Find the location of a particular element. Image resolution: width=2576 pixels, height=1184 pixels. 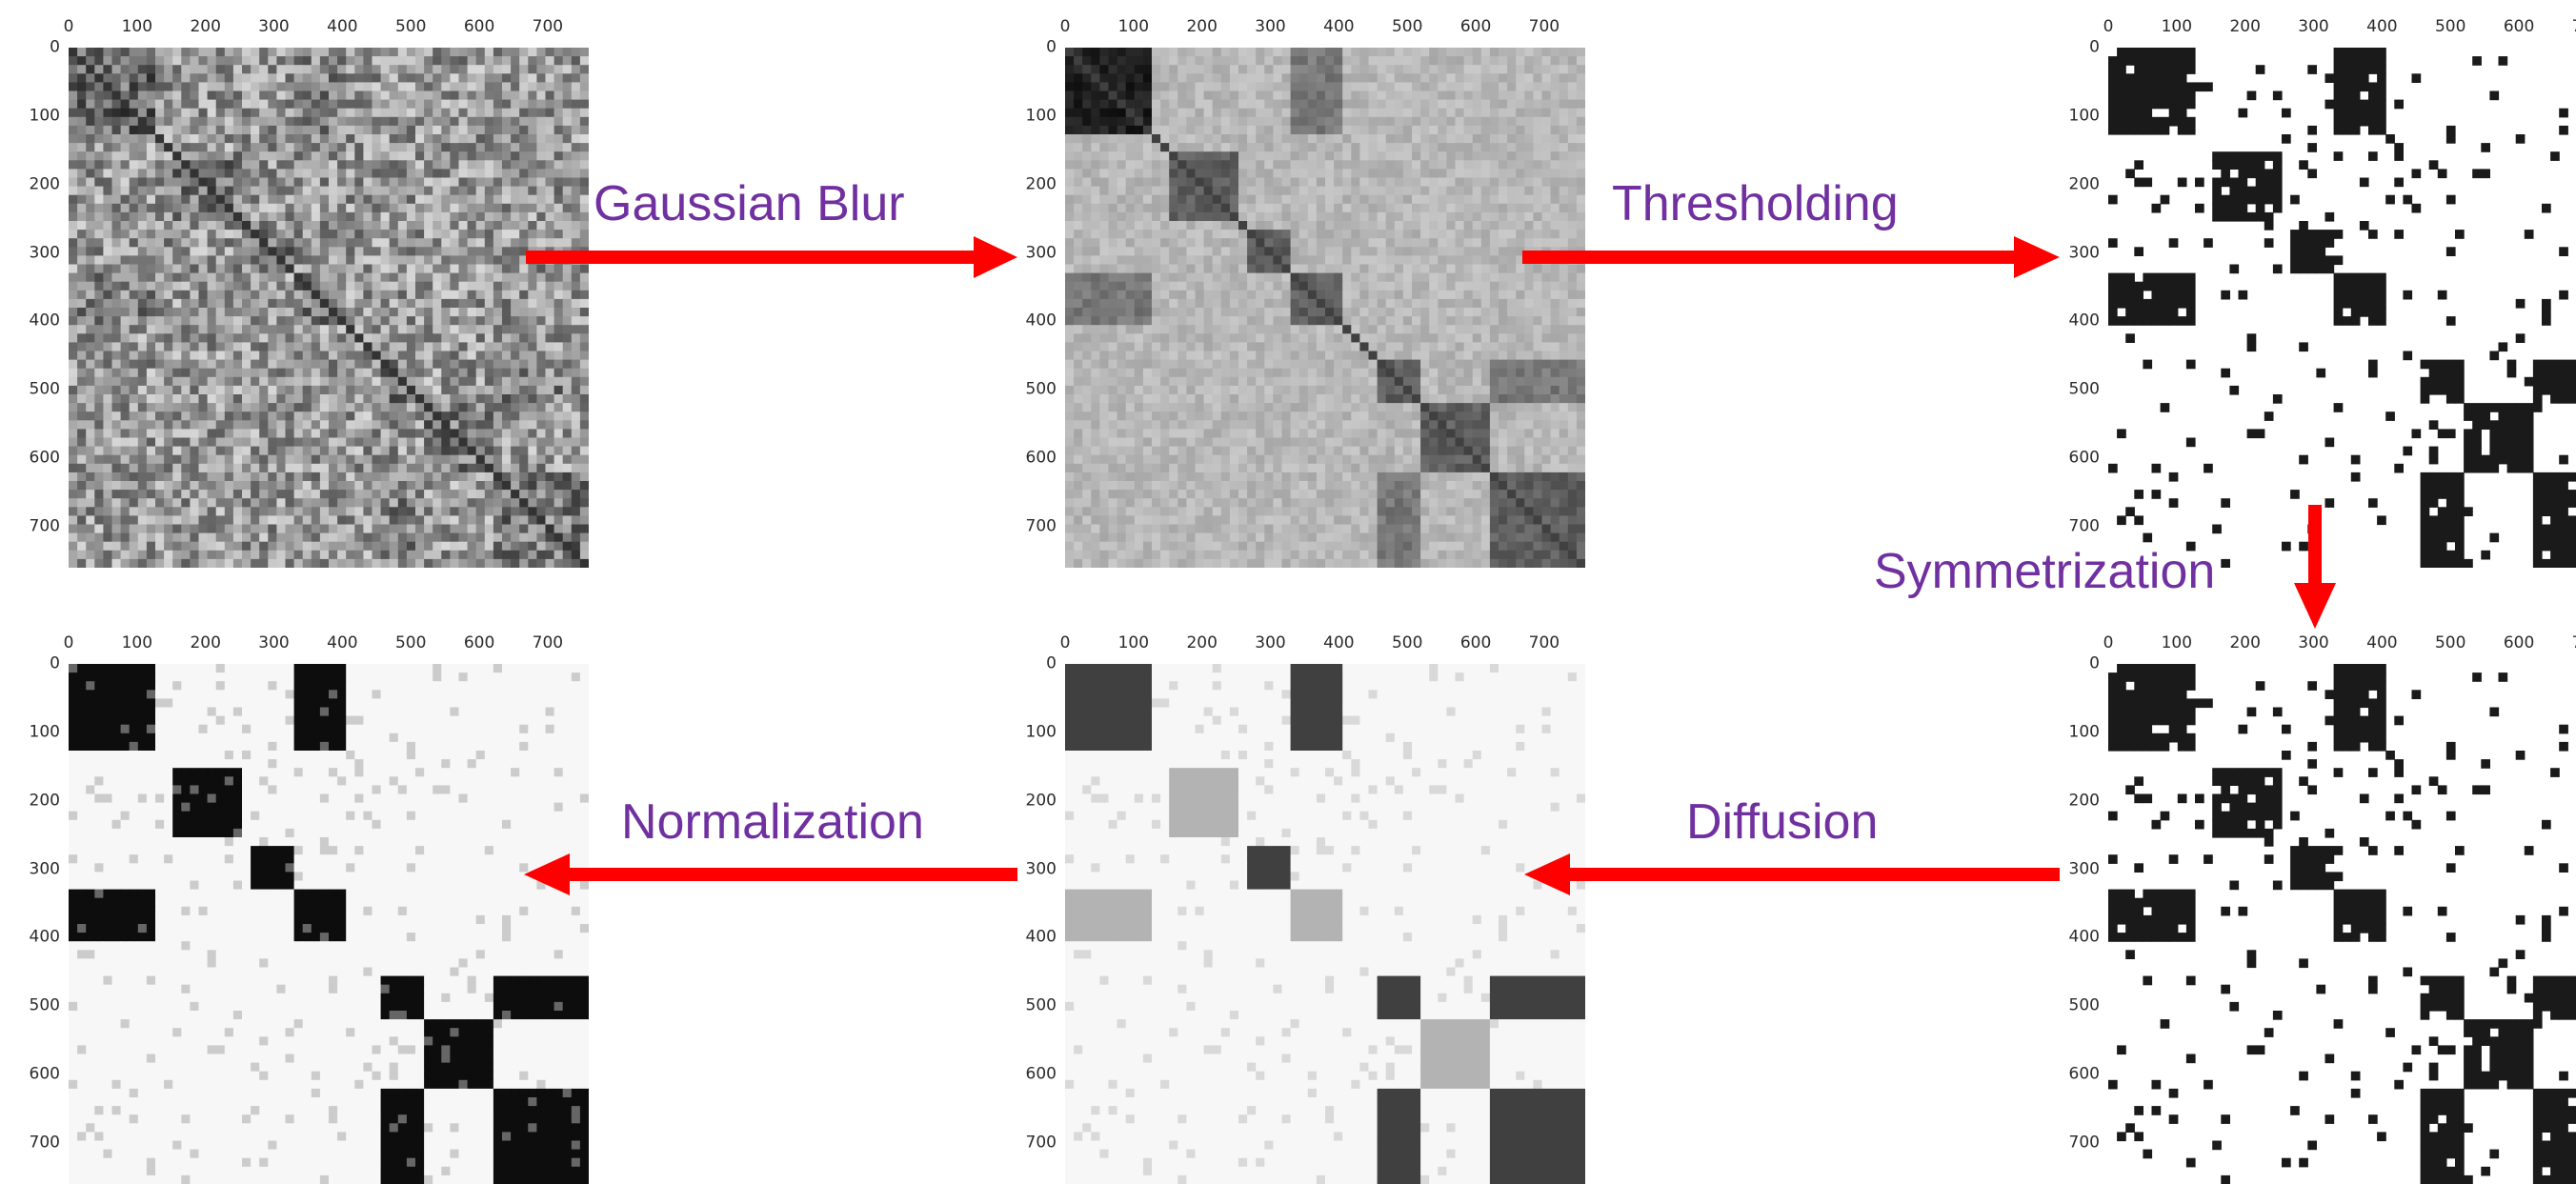

step-label-thresholding: Thresholding is located at coordinates (1755, 203).